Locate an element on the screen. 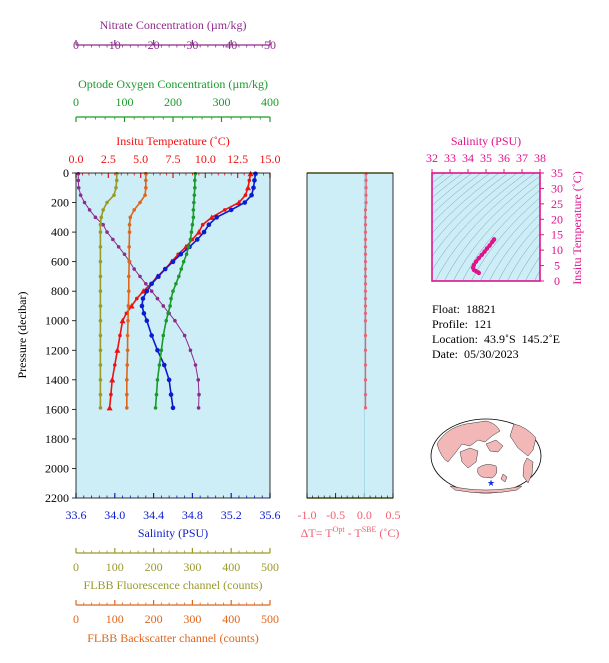 The image size is (609, 663). delta-t-plot-frame is located at coordinates (350, 335).